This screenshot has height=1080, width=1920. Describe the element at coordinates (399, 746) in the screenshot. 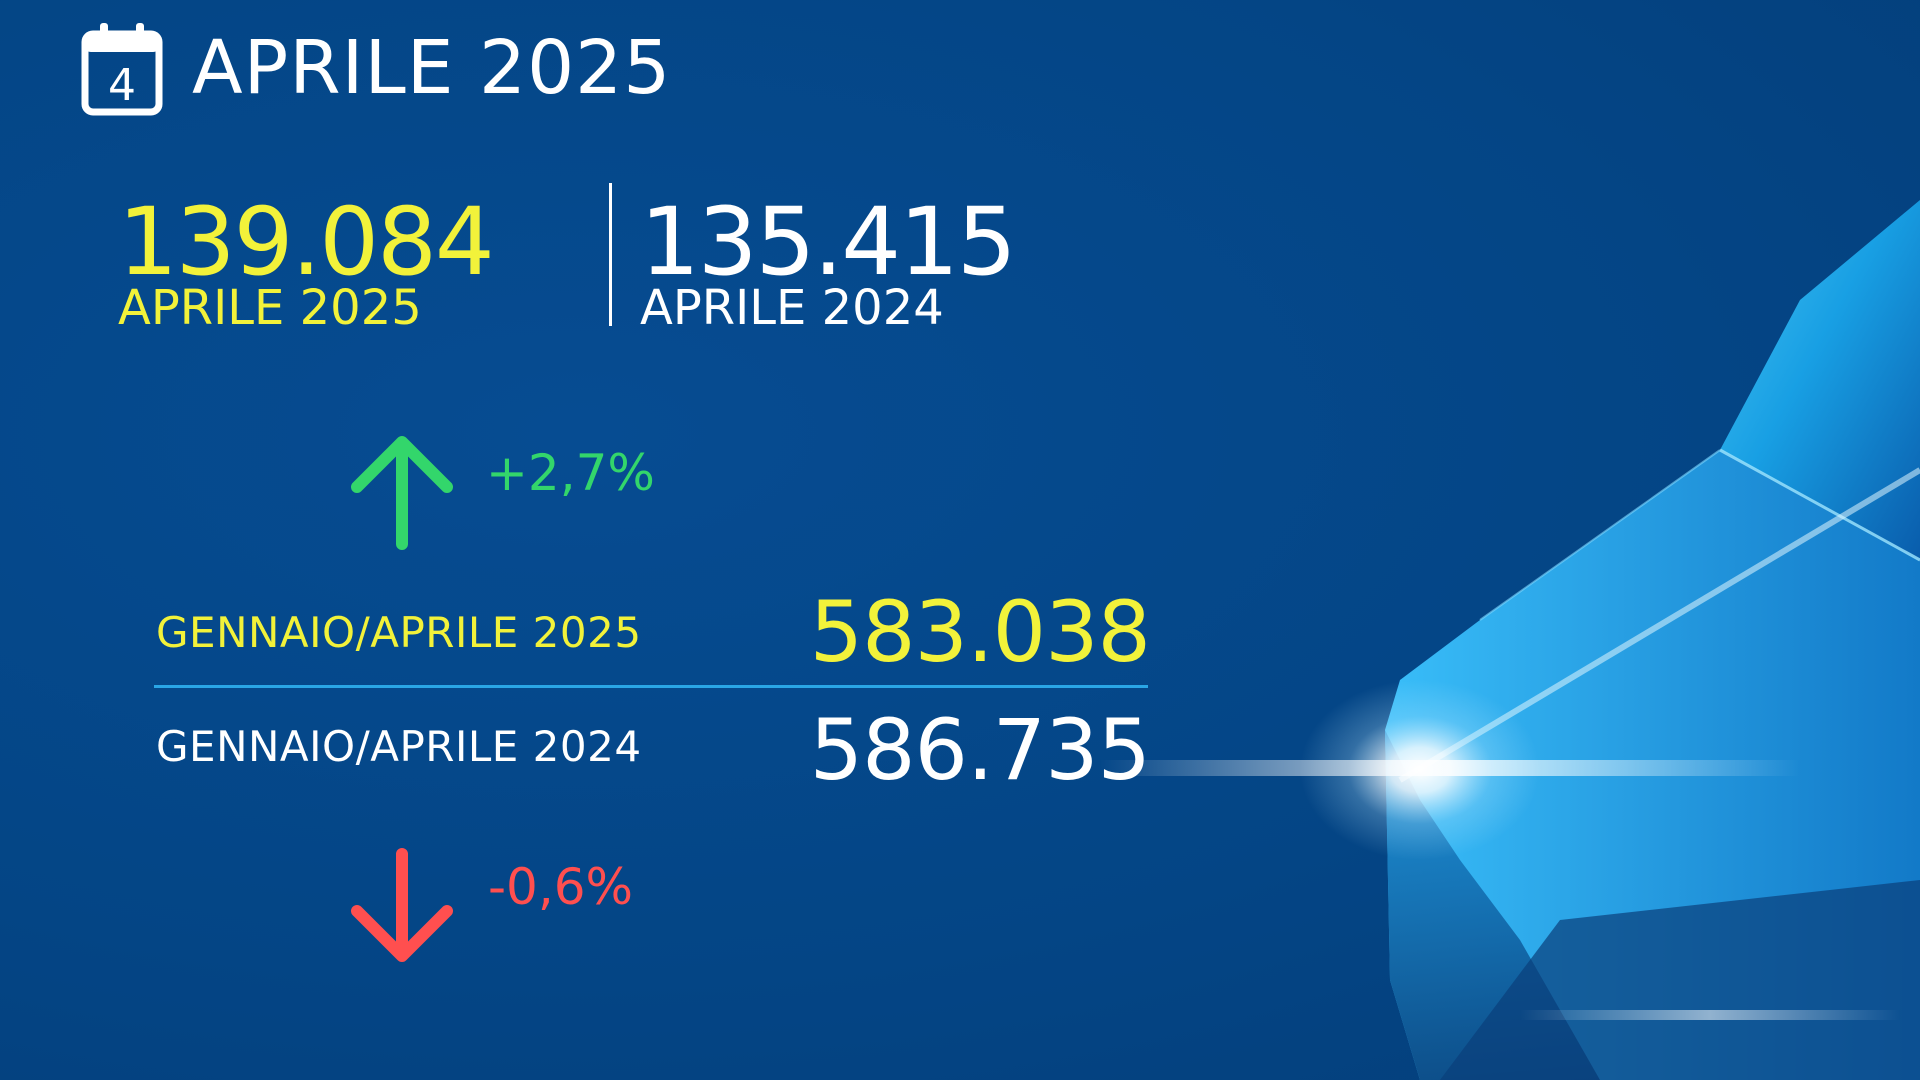

I see `ytd-previous-label: GENNAIO/APRILE 2024` at that location.